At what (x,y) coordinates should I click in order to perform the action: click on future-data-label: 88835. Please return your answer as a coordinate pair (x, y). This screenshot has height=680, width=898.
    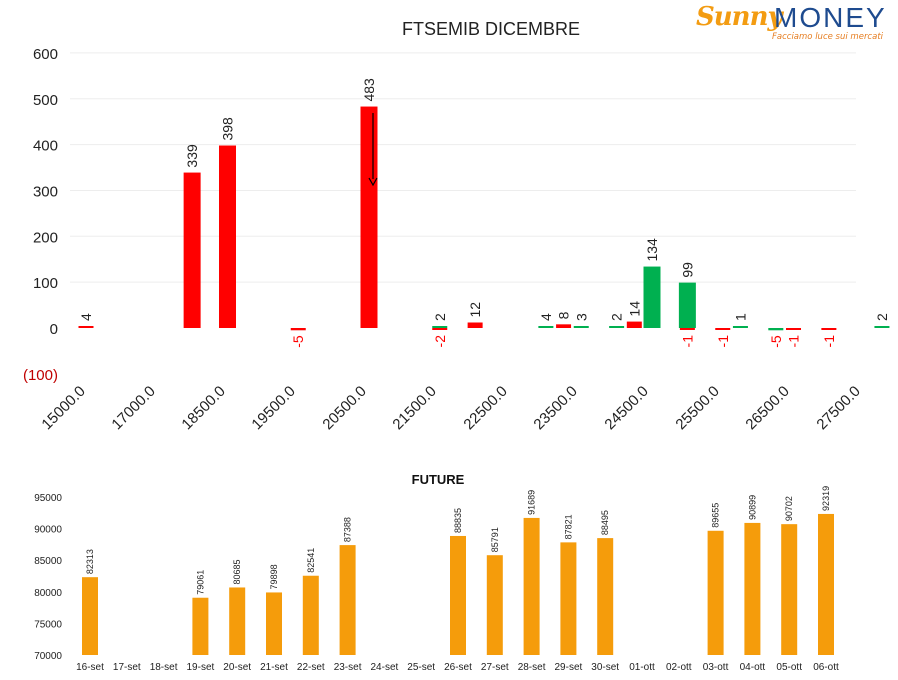
    Looking at the image, I should click on (458, 520).